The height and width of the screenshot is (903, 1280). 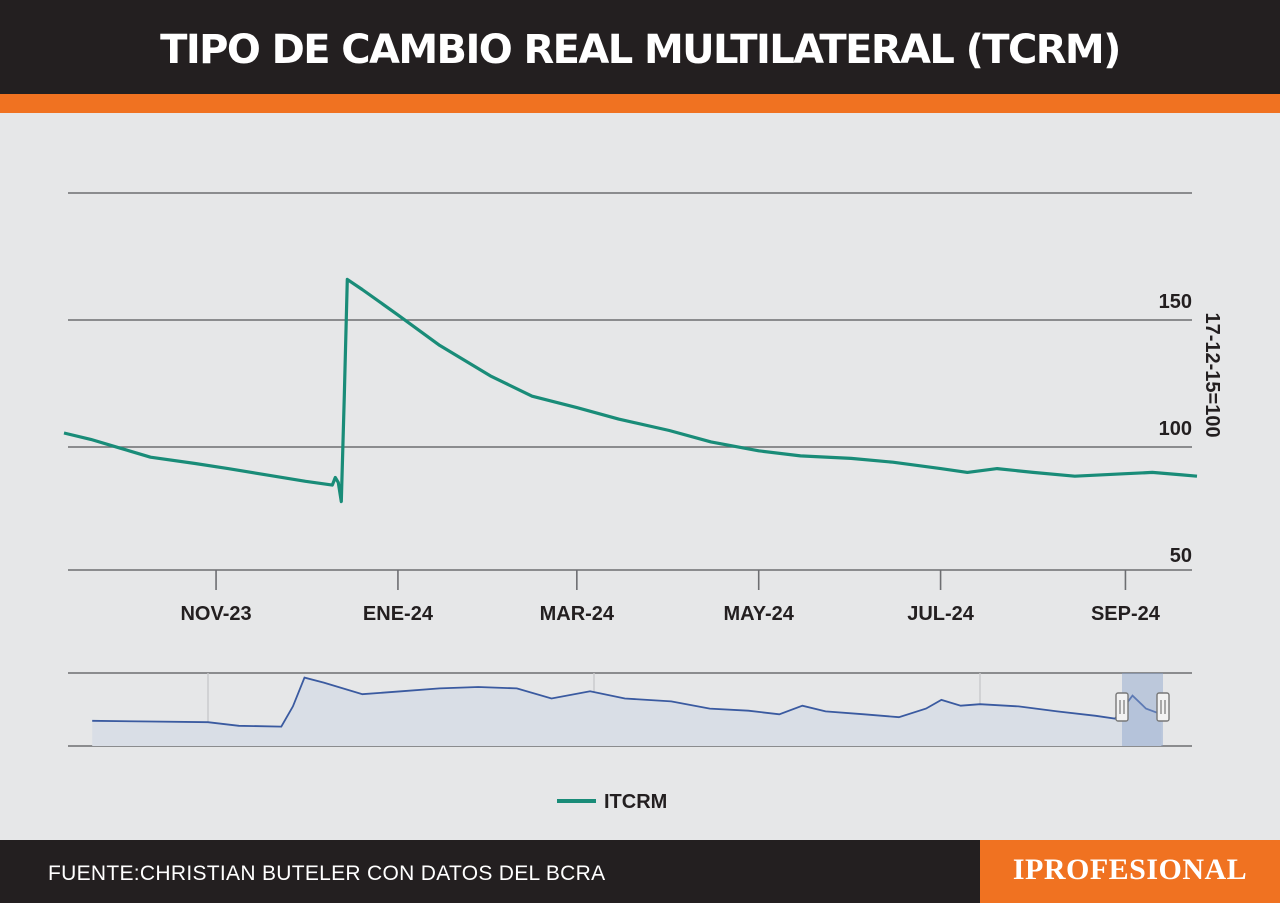 I want to click on navigator: 200020102020, so click(x=630, y=709).